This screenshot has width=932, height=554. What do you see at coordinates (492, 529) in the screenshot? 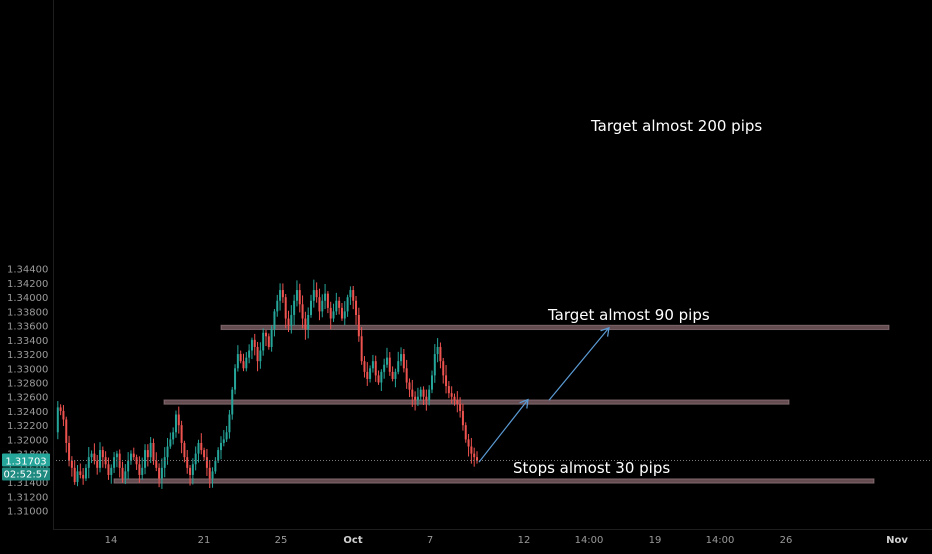
I see `time-axis-divider` at bounding box center [492, 529].